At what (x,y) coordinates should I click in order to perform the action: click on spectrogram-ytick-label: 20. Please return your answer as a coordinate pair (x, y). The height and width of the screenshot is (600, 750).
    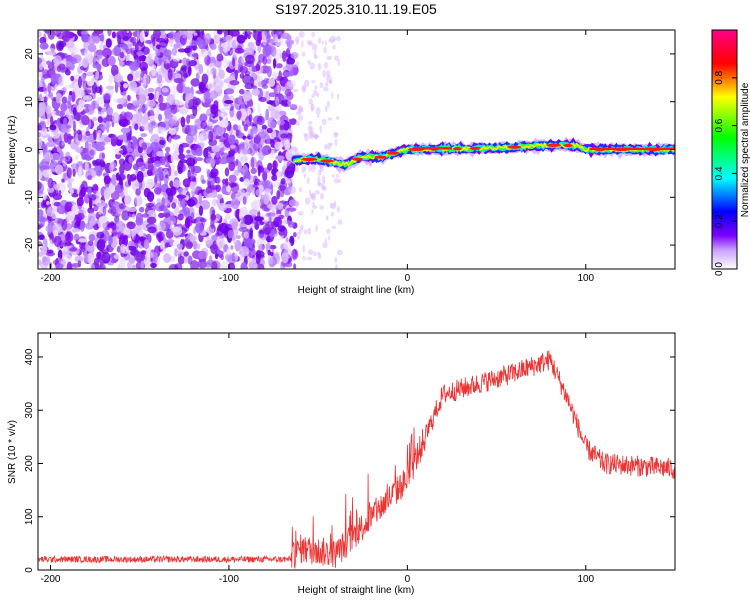
    Looking at the image, I should click on (29, 54).